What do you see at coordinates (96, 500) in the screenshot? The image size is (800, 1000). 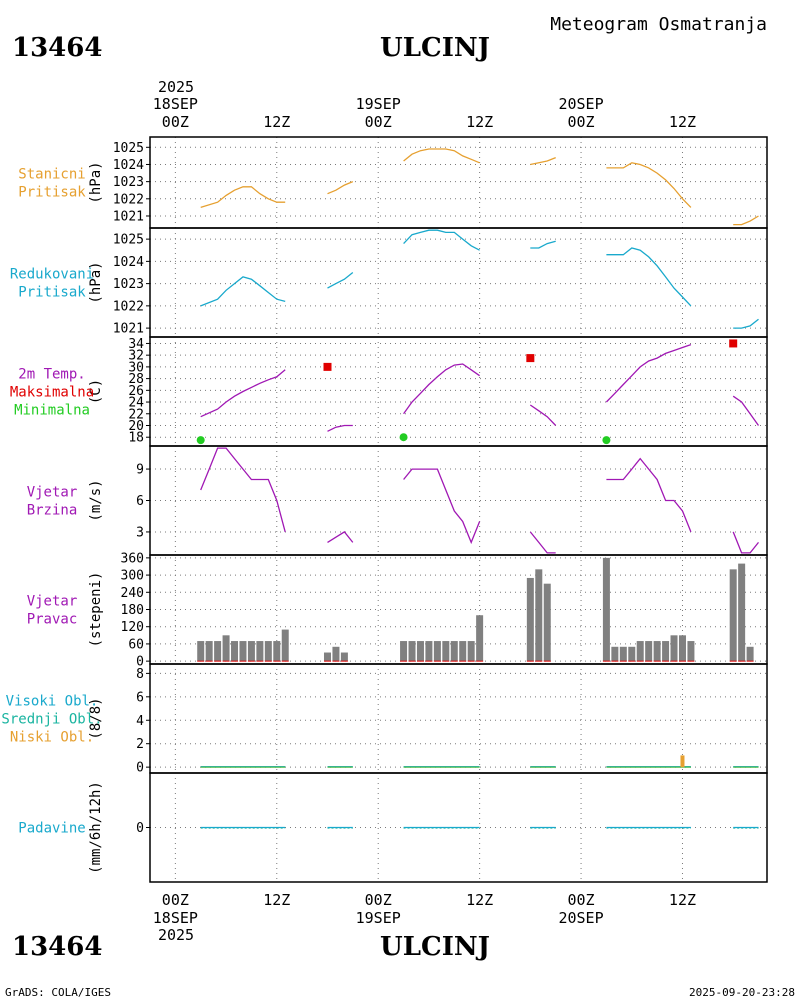 I see `ylabel-brzina: (m/s)` at bounding box center [96, 500].